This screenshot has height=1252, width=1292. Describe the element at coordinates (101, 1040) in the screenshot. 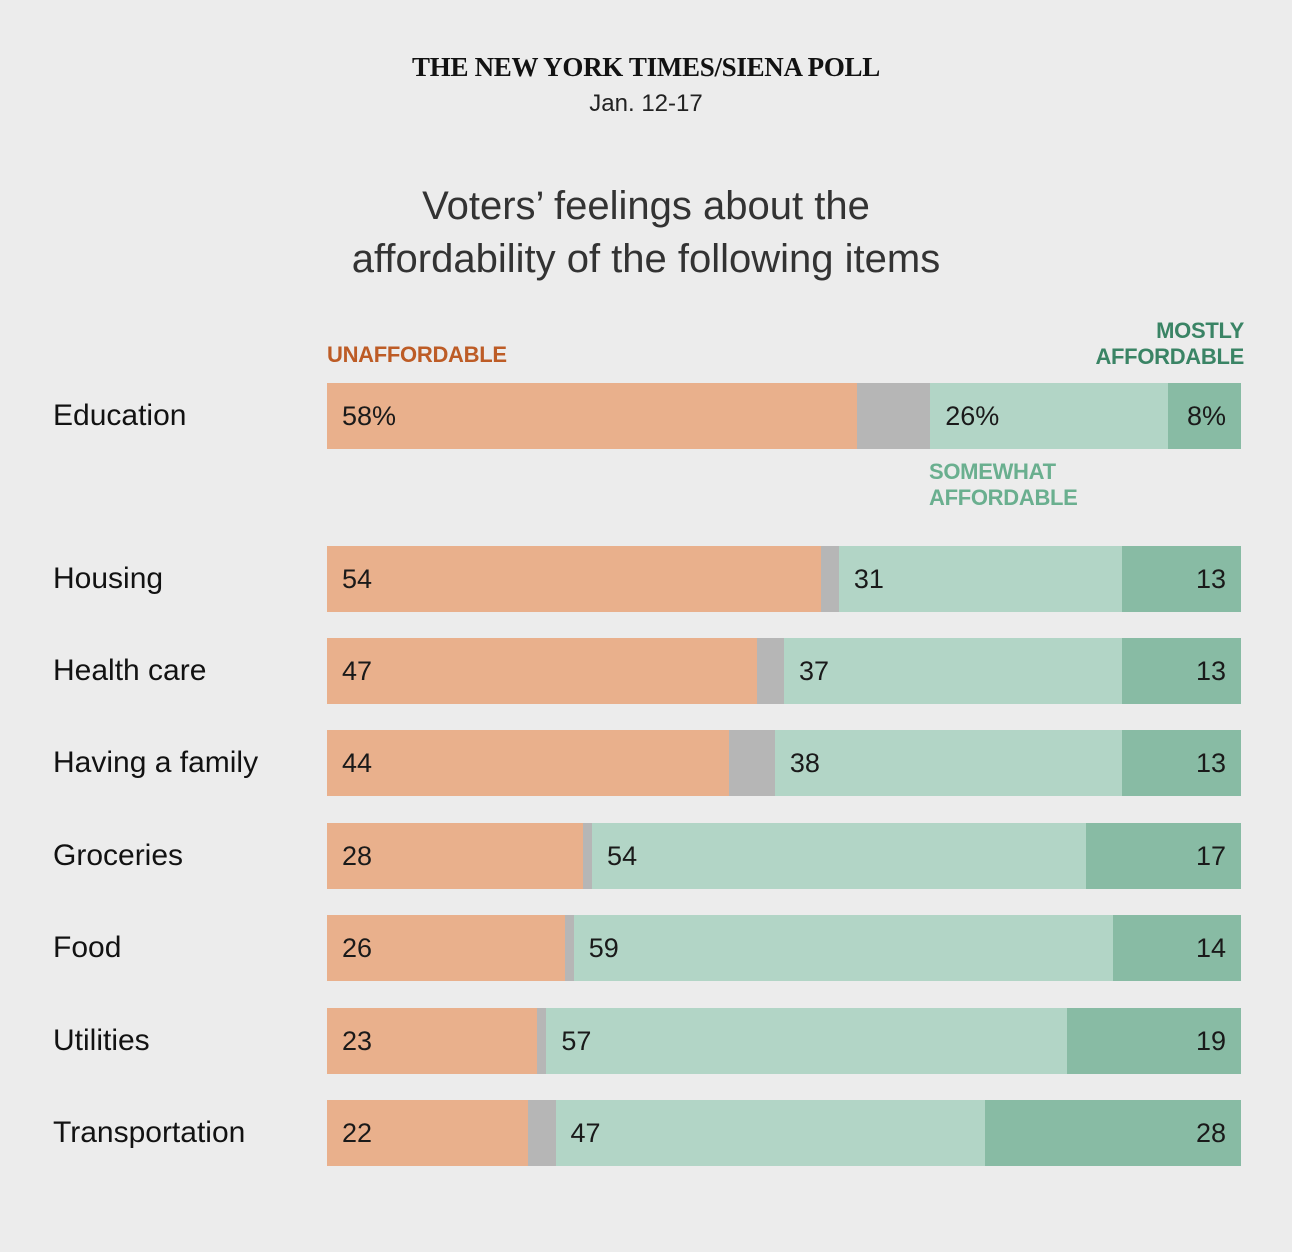

I see `row-label: Utilities` at that location.